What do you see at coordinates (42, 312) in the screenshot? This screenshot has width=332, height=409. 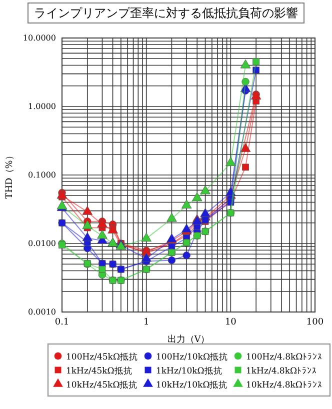 I see `y-tick-label: 0.0010` at bounding box center [42, 312].